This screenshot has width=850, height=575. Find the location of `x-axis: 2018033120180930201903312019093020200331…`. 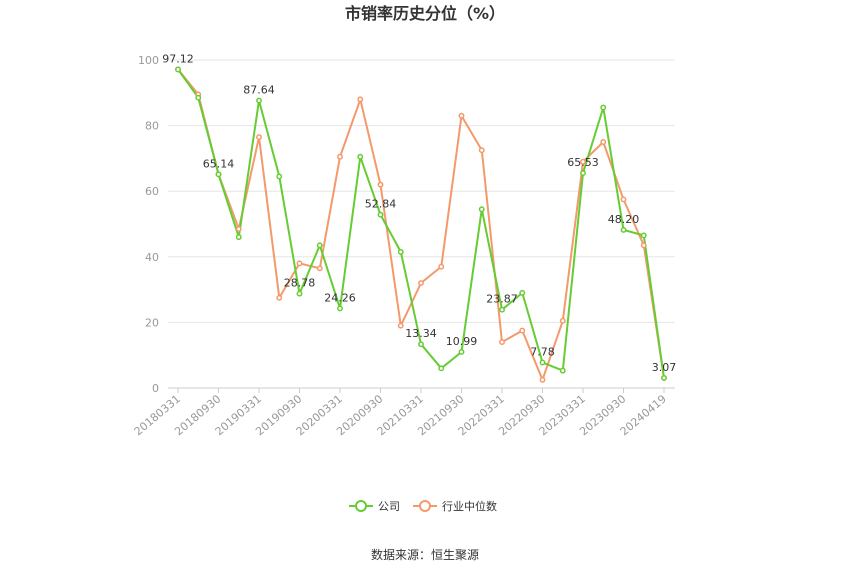

x-axis: 2018033120180930201903312019093020200331… is located at coordinates (403, 412).